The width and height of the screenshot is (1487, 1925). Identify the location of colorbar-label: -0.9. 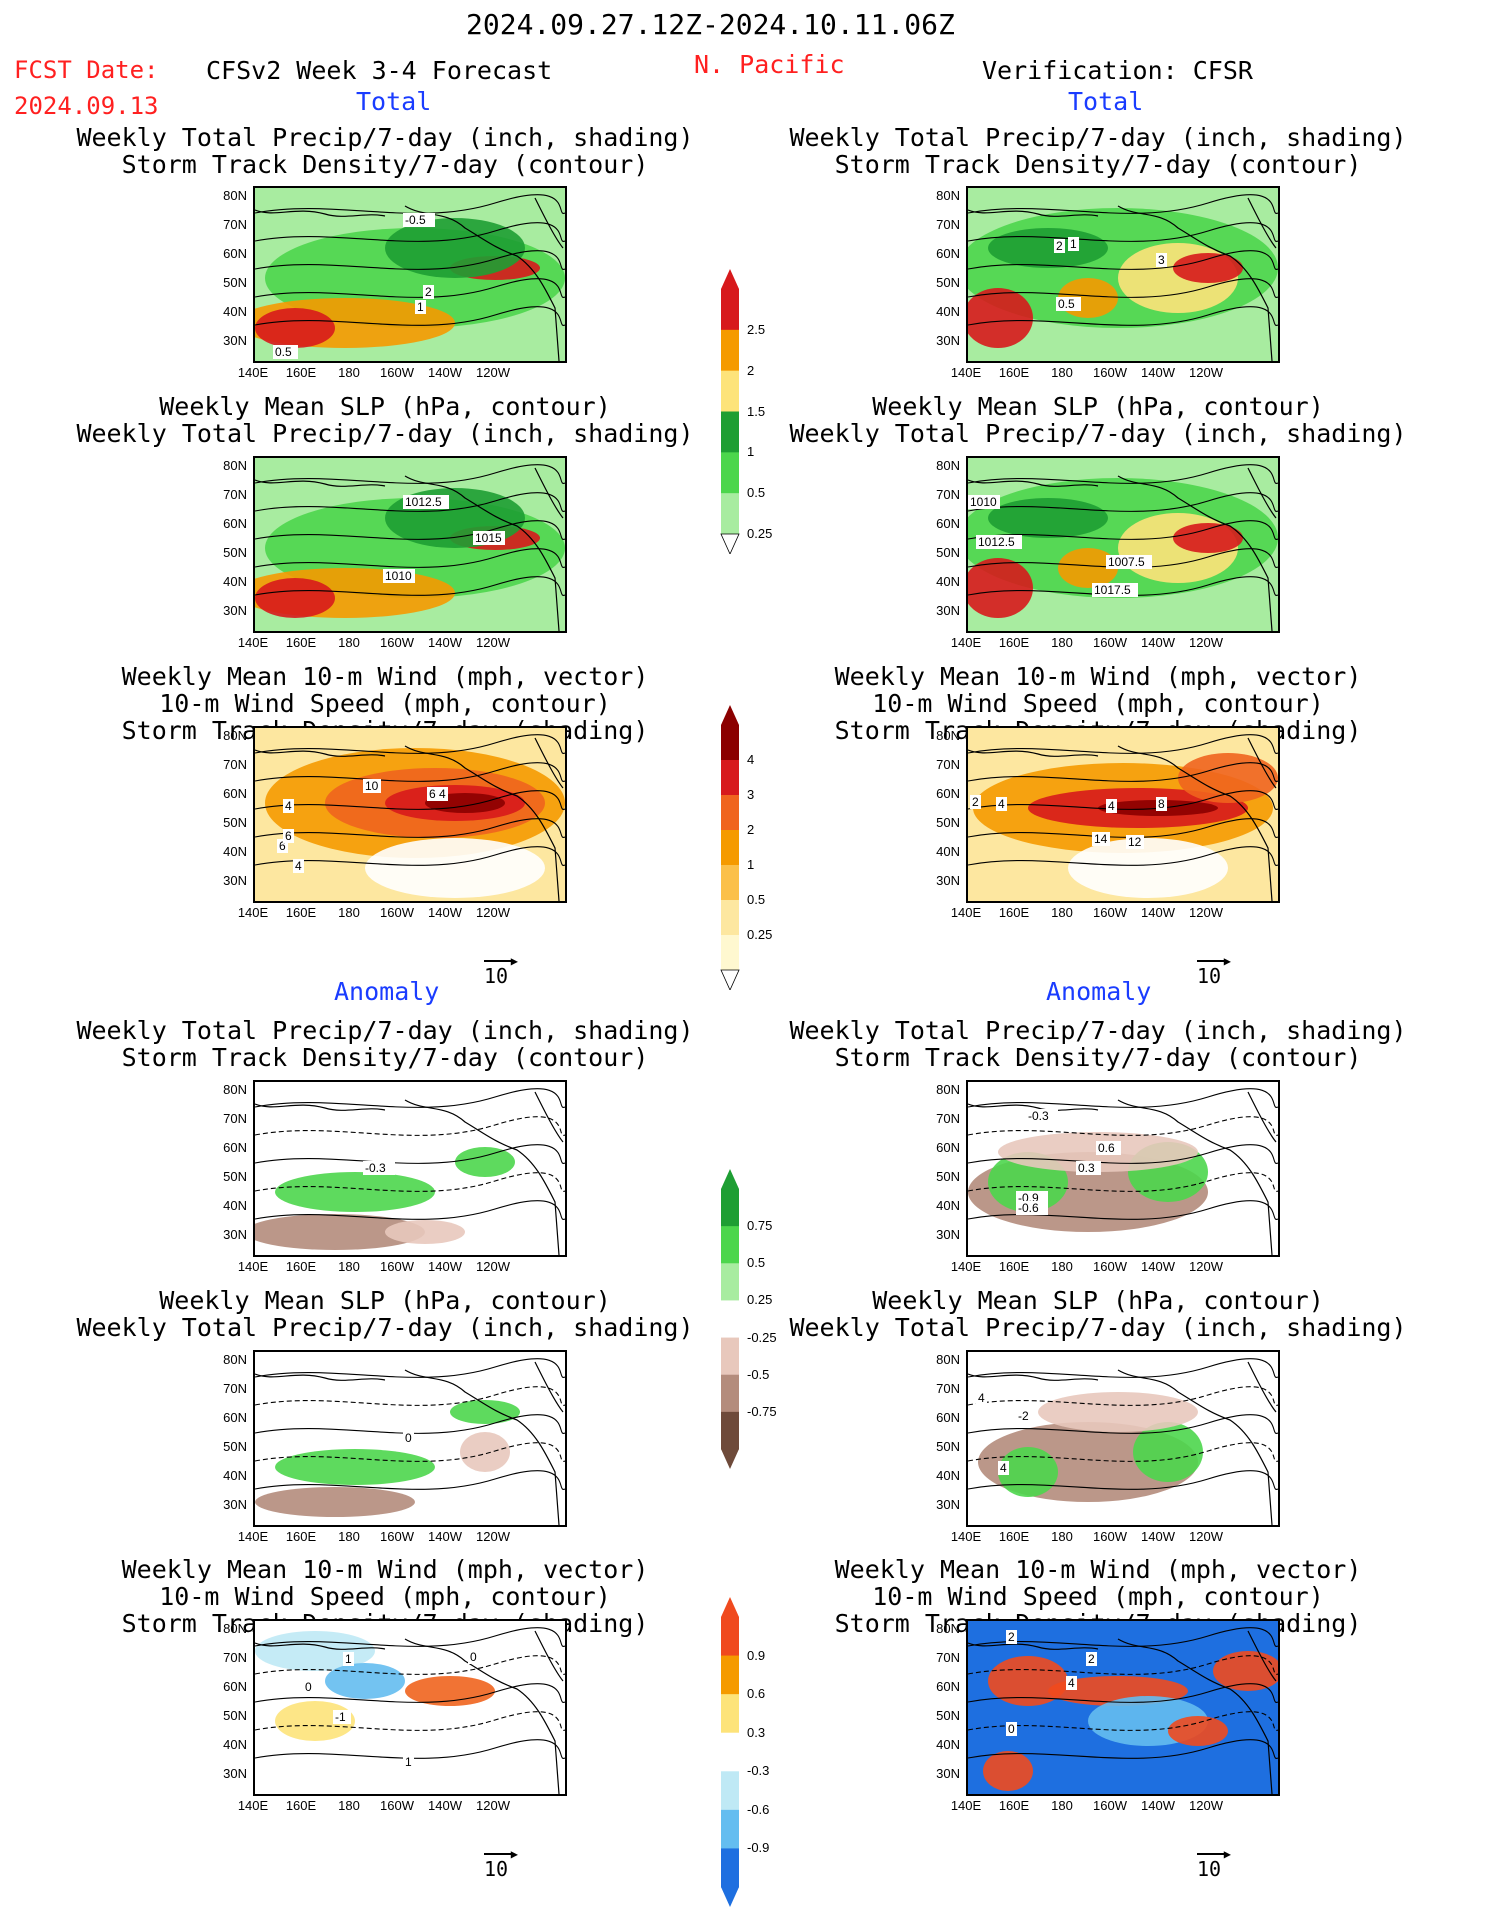
(758, 1848).